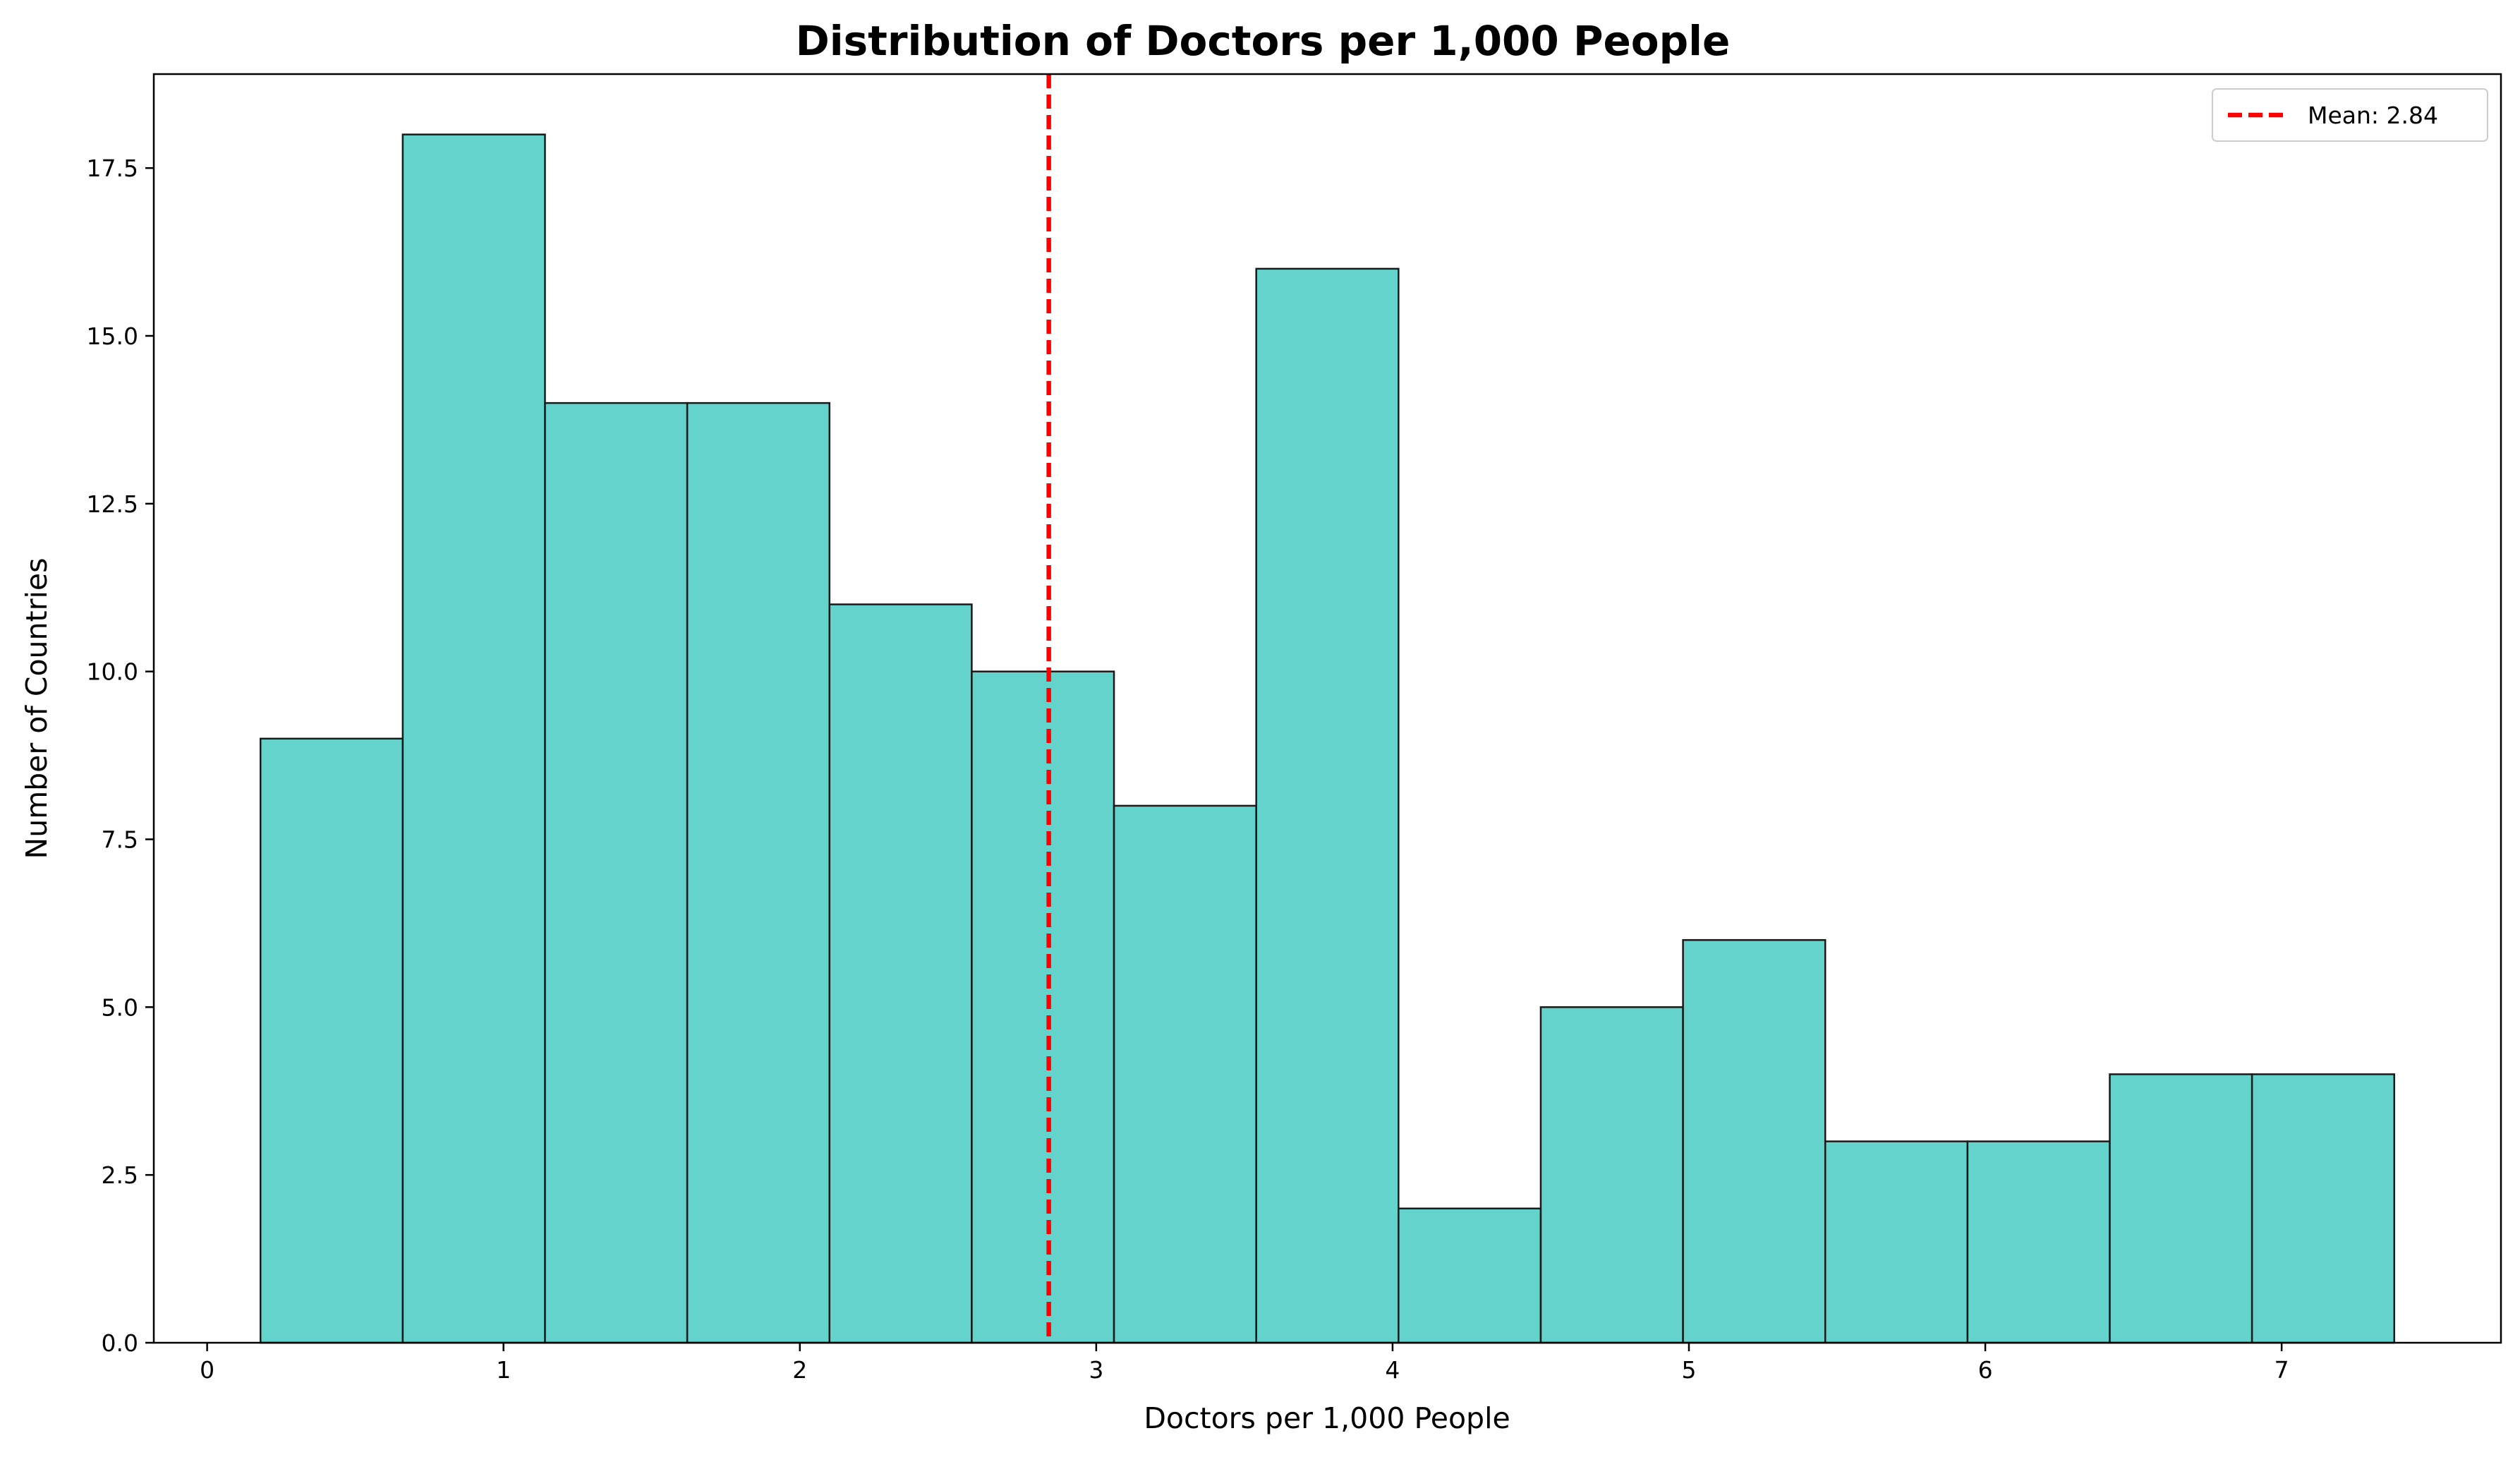 The height and width of the screenshot is (1462, 2520). What do you see at coordinates (113, 504) in the screenshot?
I see `y-tick-label: 12.5` at bounding box center [113, 504].